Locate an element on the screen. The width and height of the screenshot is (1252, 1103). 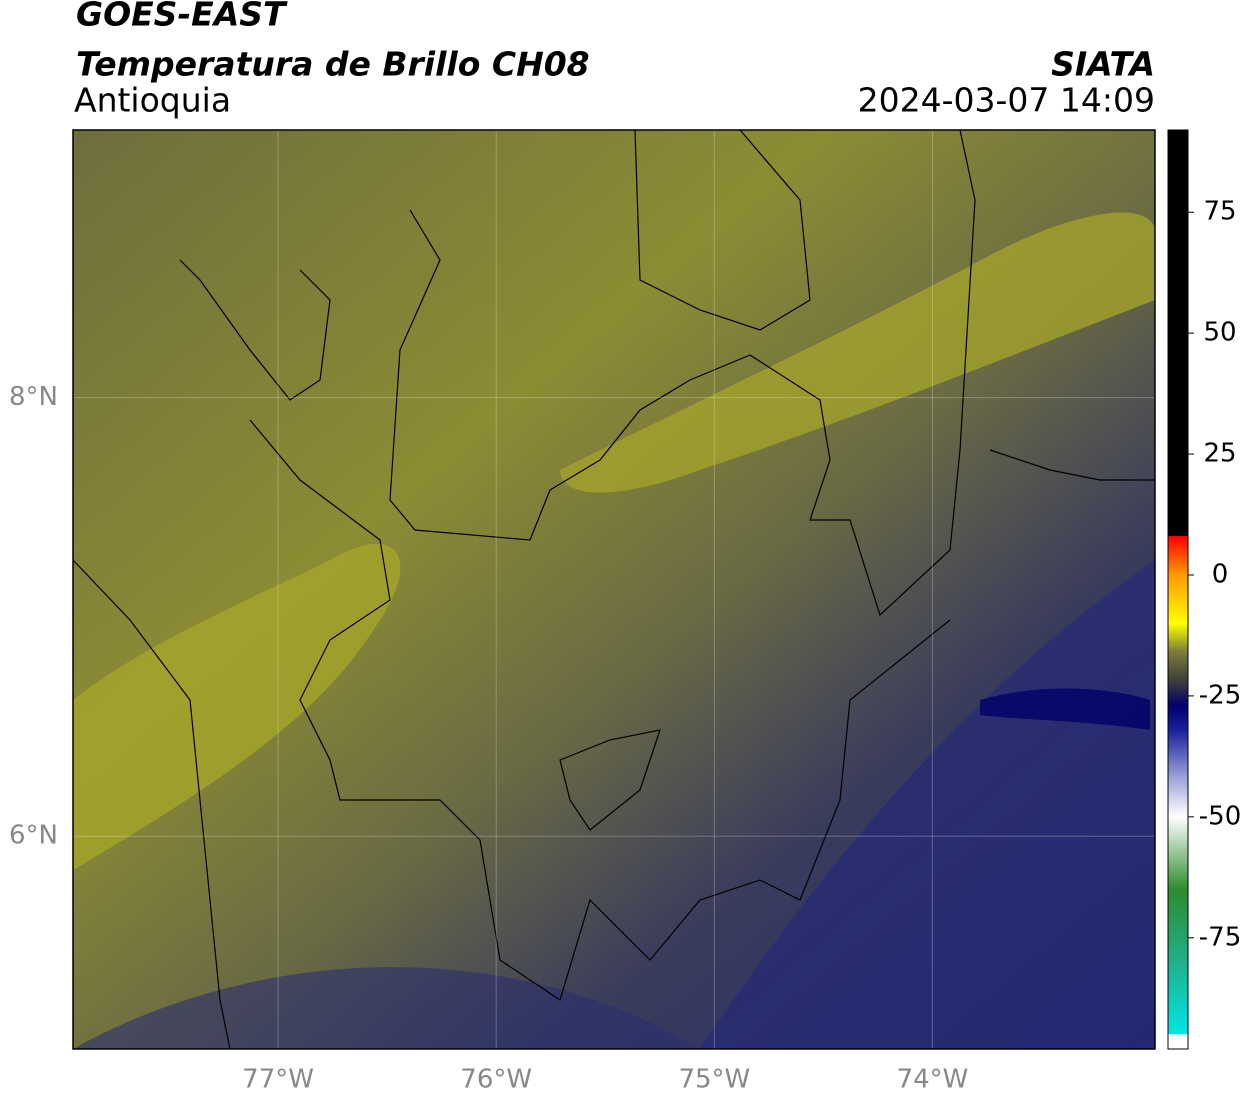
lat-tick-label: 8°N is located at coordinates (33, 397).